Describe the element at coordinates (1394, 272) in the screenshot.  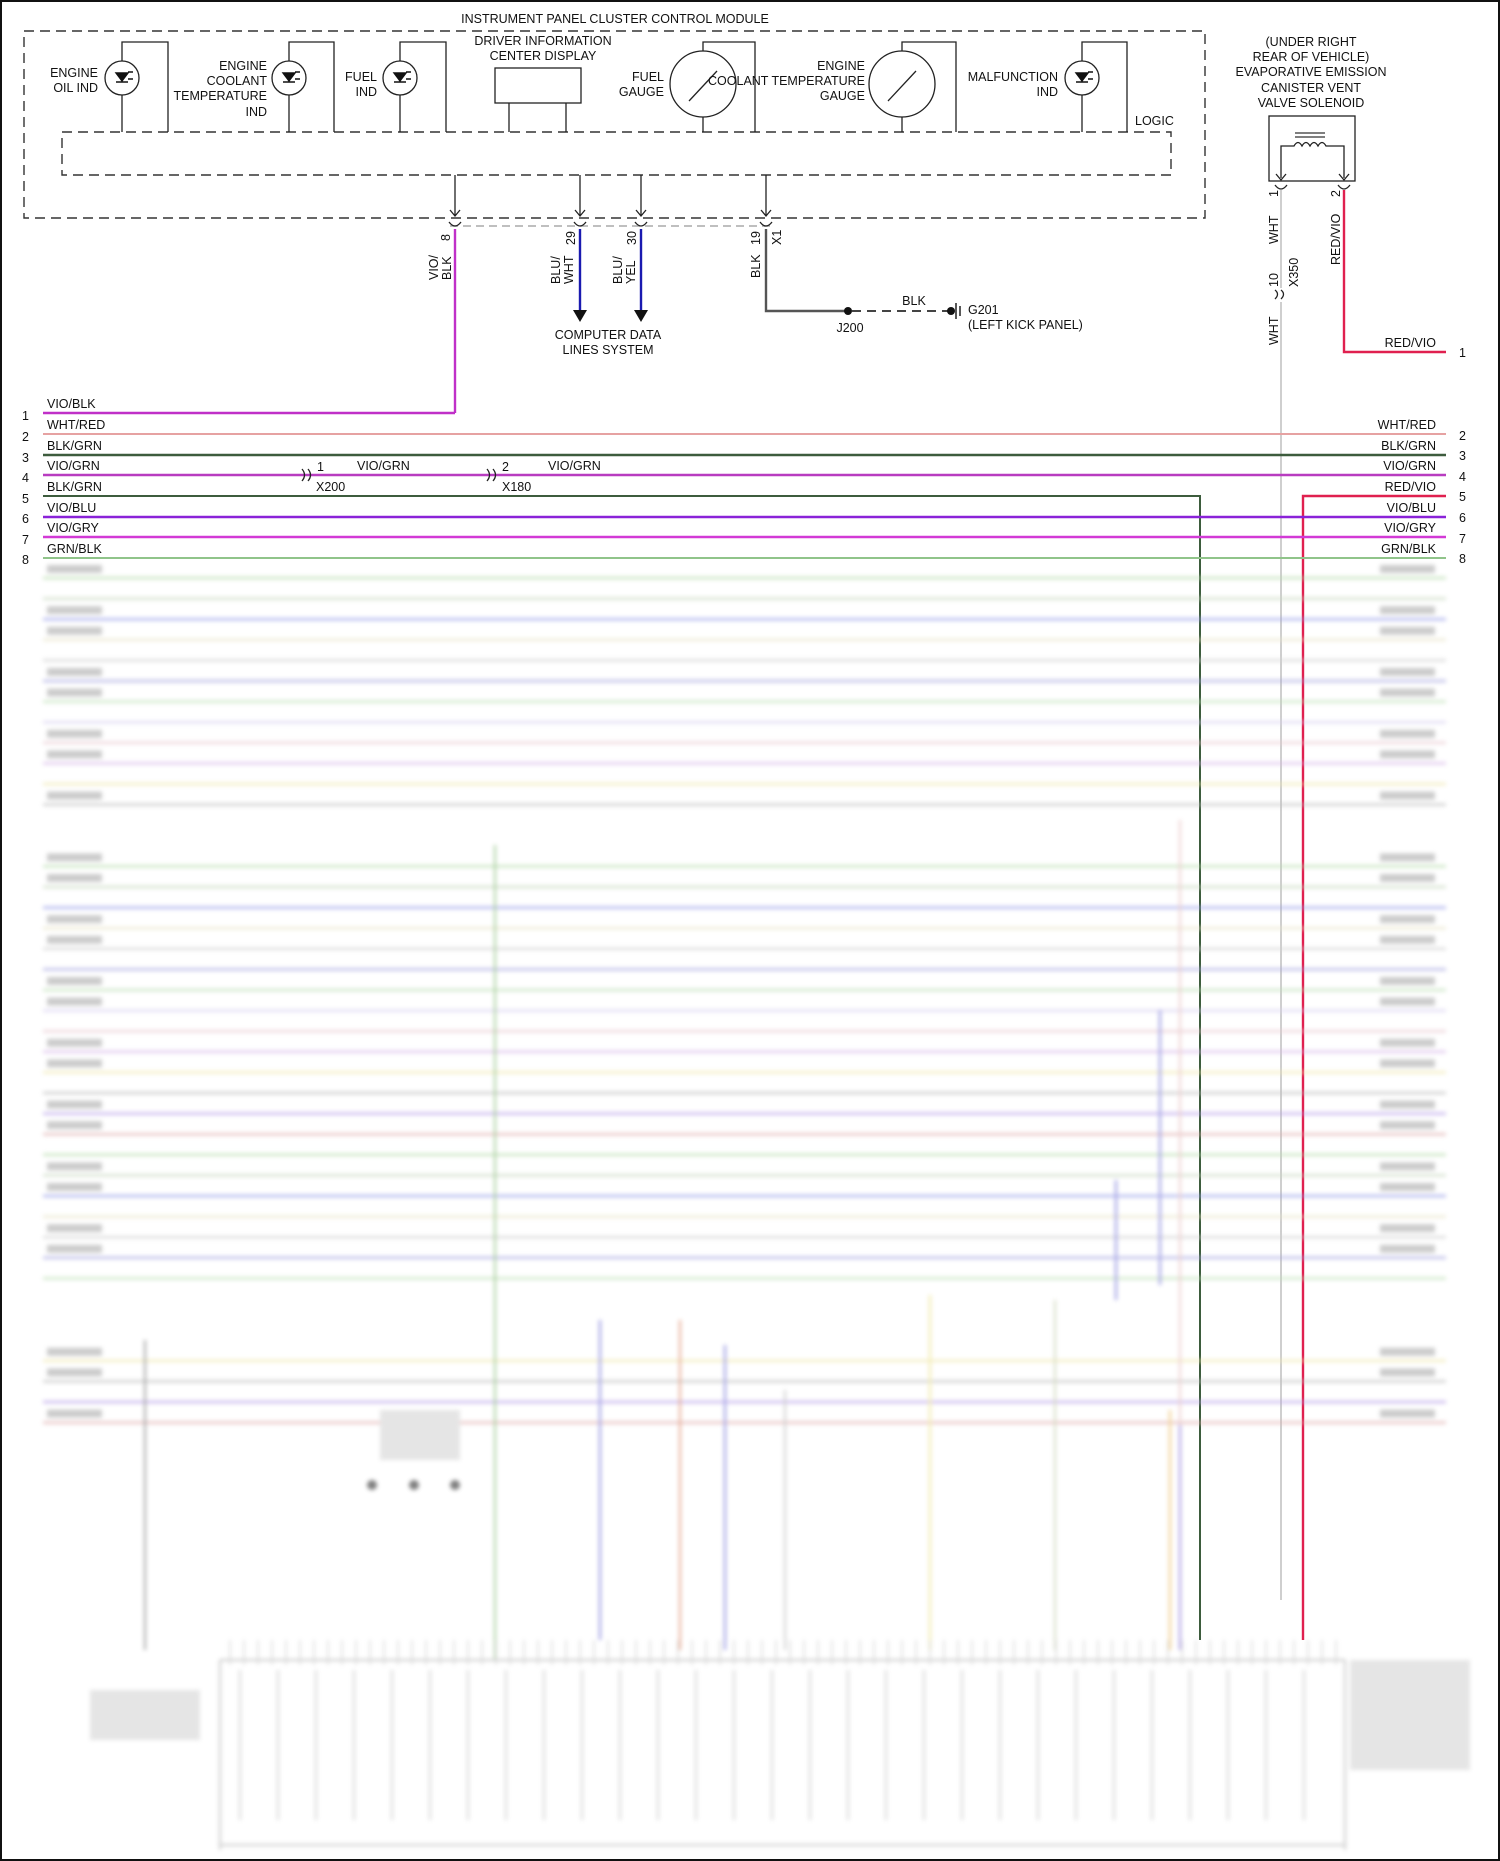
I see `wire-red-vio` at that location.